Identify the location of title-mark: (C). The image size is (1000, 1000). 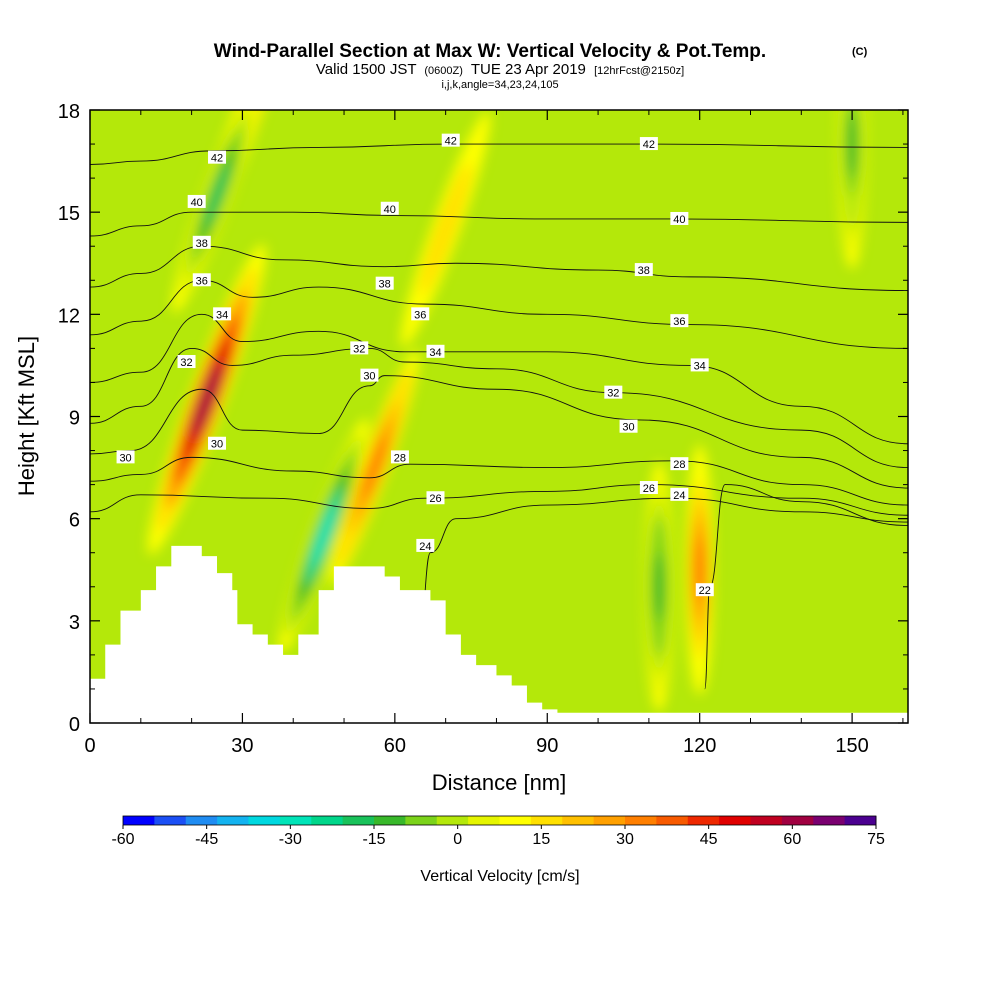
(860, 52).